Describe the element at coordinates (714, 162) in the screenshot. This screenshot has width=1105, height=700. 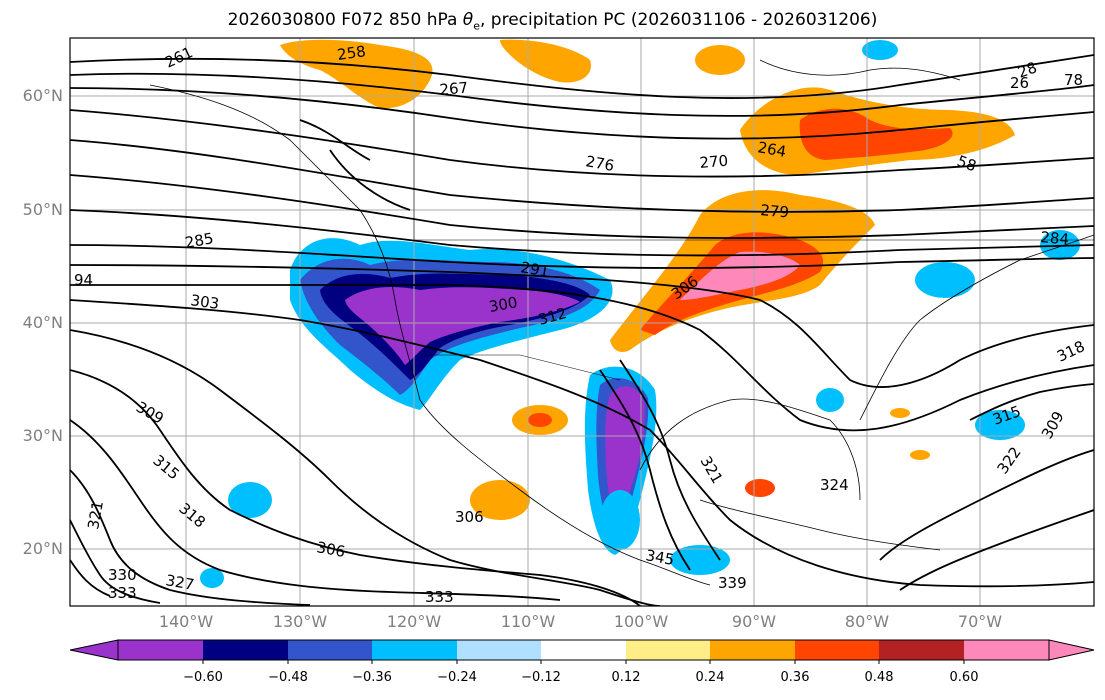
I see `contour-label: 270` at that location.